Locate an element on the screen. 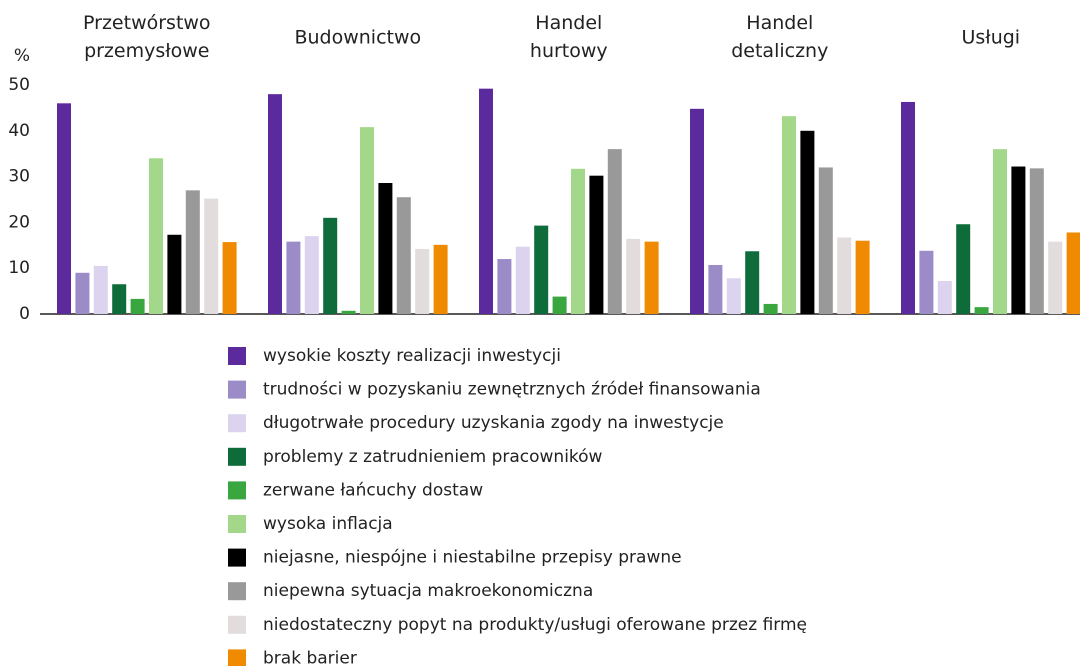 The width and height of the screenshot is (1080, 666). category-label: Usługi is located at coordinates (991, 38).